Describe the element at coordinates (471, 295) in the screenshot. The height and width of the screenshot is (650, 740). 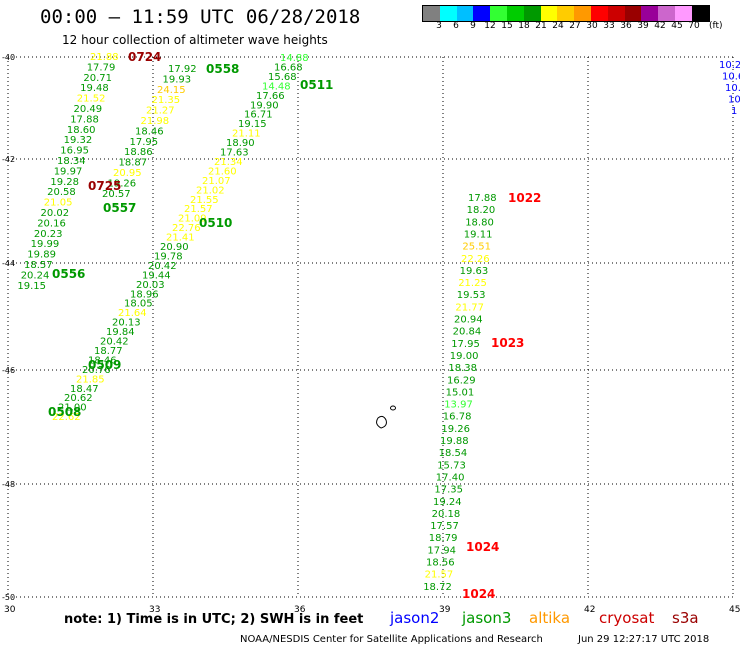
I see `wave-height-value: 19.53` at that location.